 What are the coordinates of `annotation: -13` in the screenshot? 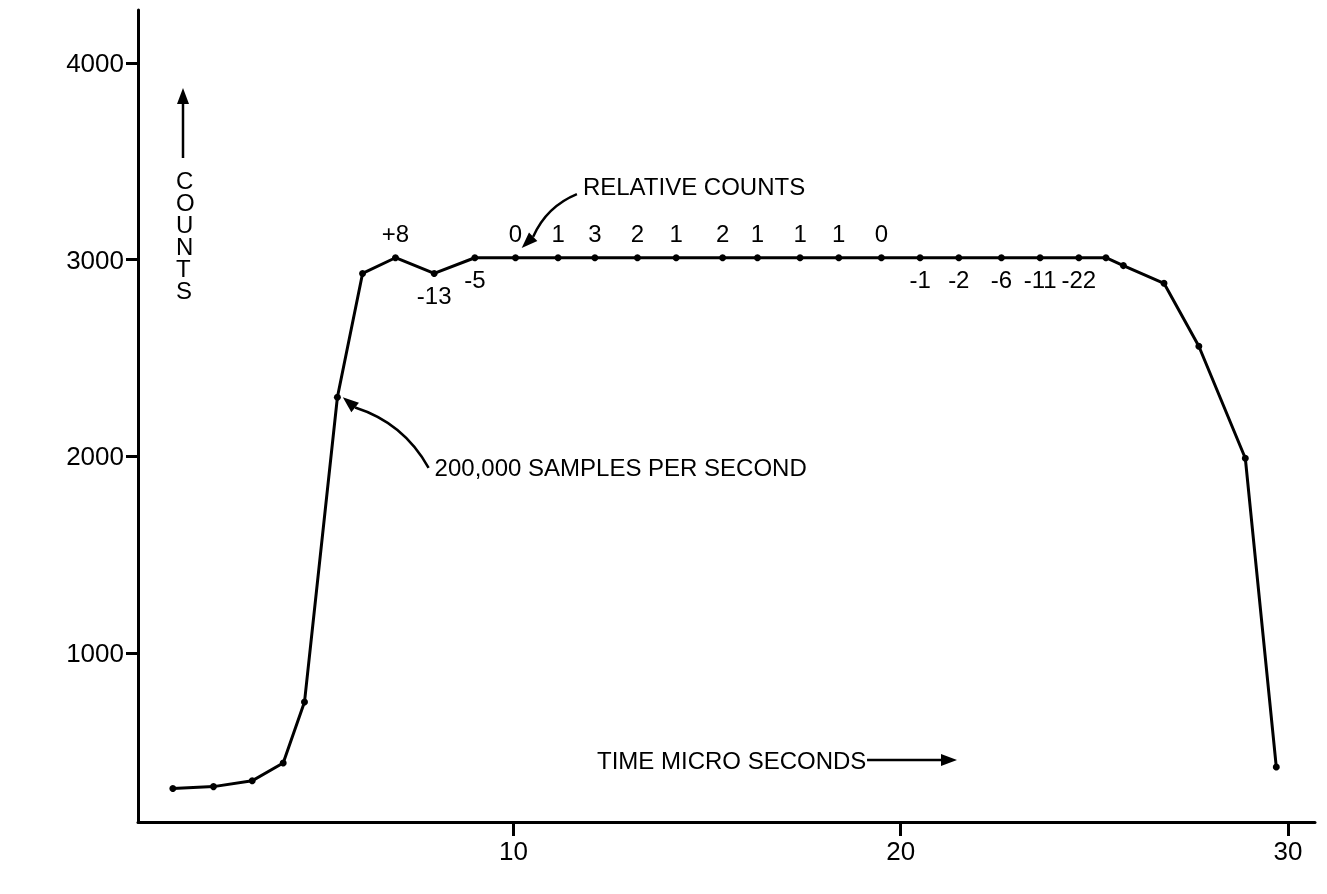 It's located at (434, 295).